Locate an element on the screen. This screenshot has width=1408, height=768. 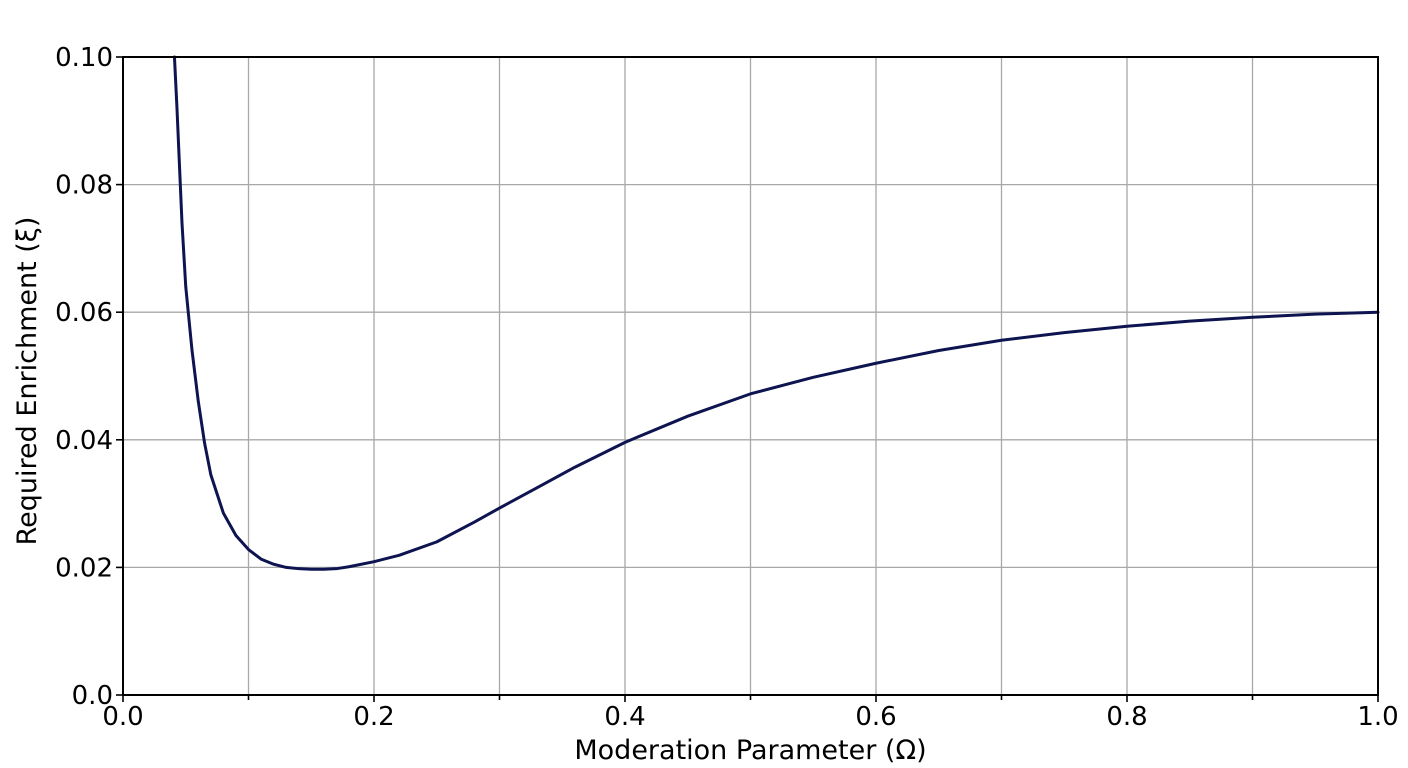
x-tick-label: 0.8 is located at coordinates (1126, 717).